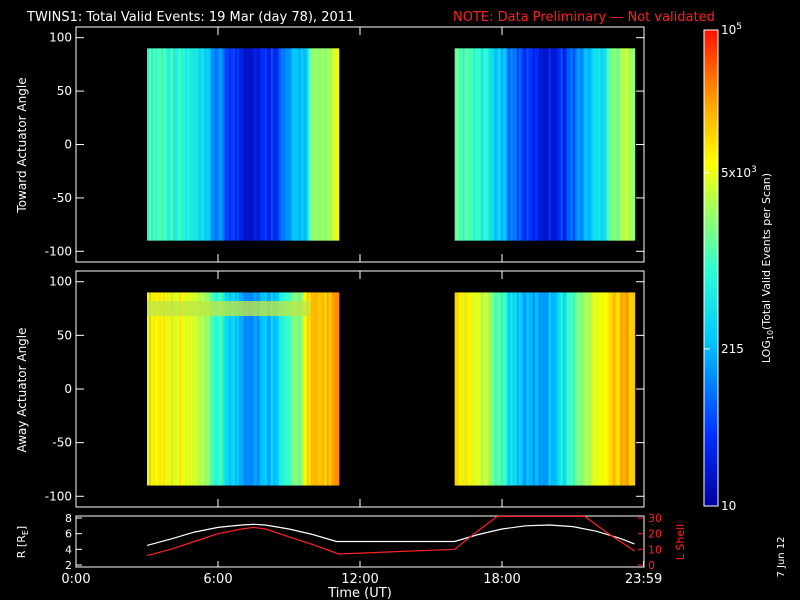 Image resolution: width=800 pixels, height=600 pixels. I want to click on orbit-right-tick-label: 20, so click(655, 534).